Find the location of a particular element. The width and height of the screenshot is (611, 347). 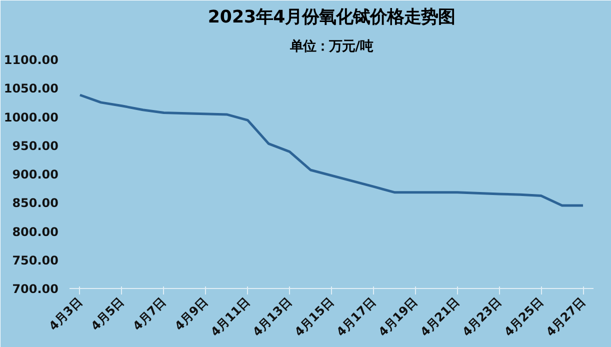

chart-subtitle: 单位：万元/吨 is located at coordinates (331, 46).